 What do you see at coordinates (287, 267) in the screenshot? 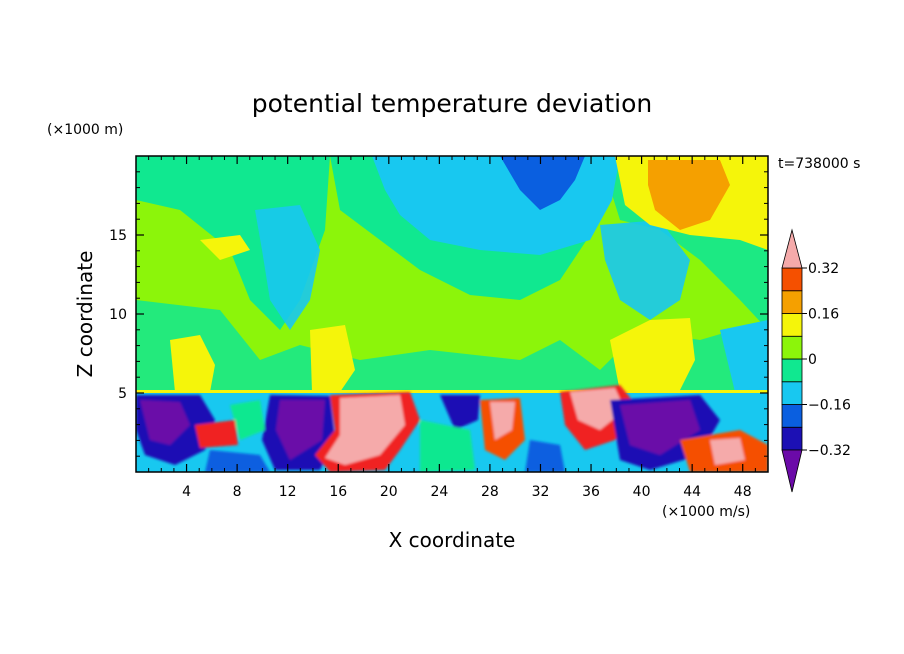
I see `field-cold-patch-left` at bounding box center [287, 267].